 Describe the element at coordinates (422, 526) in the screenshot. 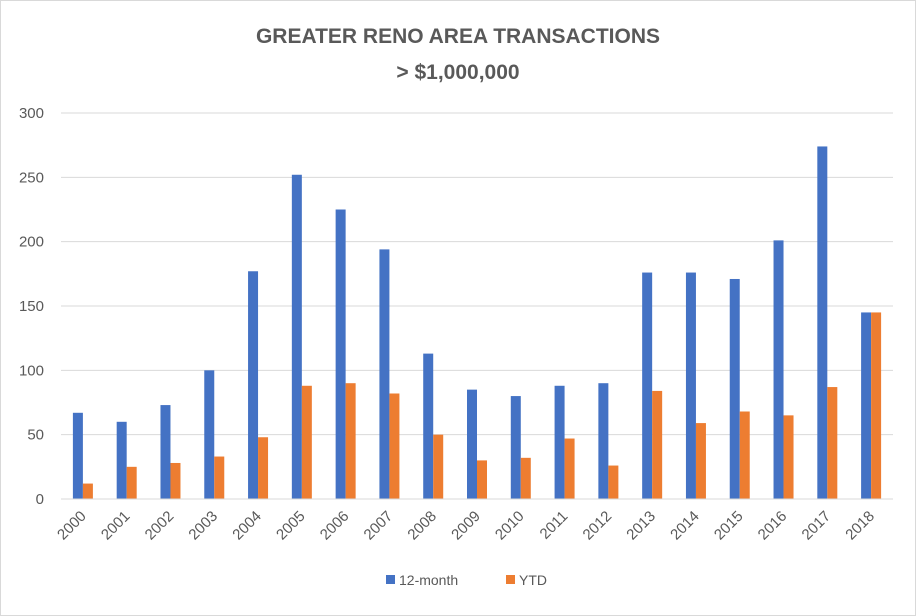

I see `x-tick-label: 2008` at that location.